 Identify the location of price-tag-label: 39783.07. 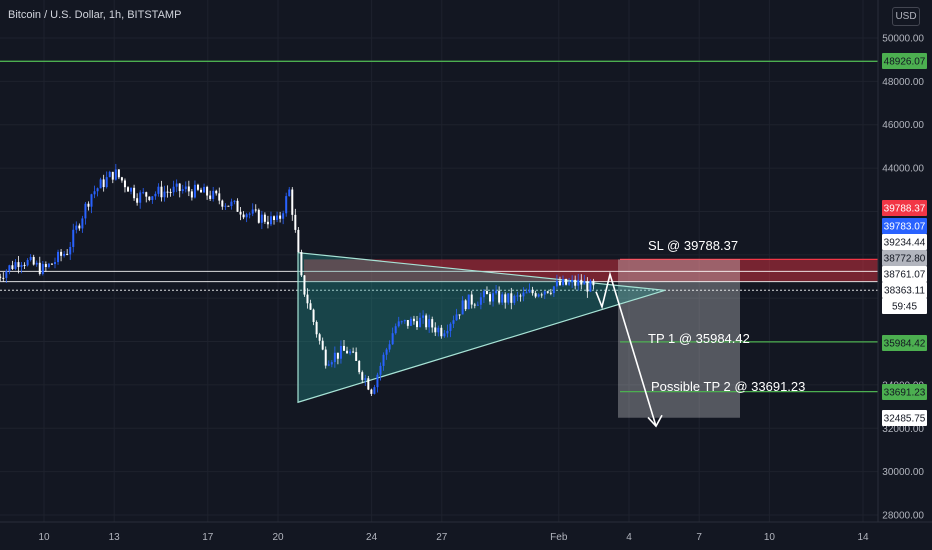
(905, 227).